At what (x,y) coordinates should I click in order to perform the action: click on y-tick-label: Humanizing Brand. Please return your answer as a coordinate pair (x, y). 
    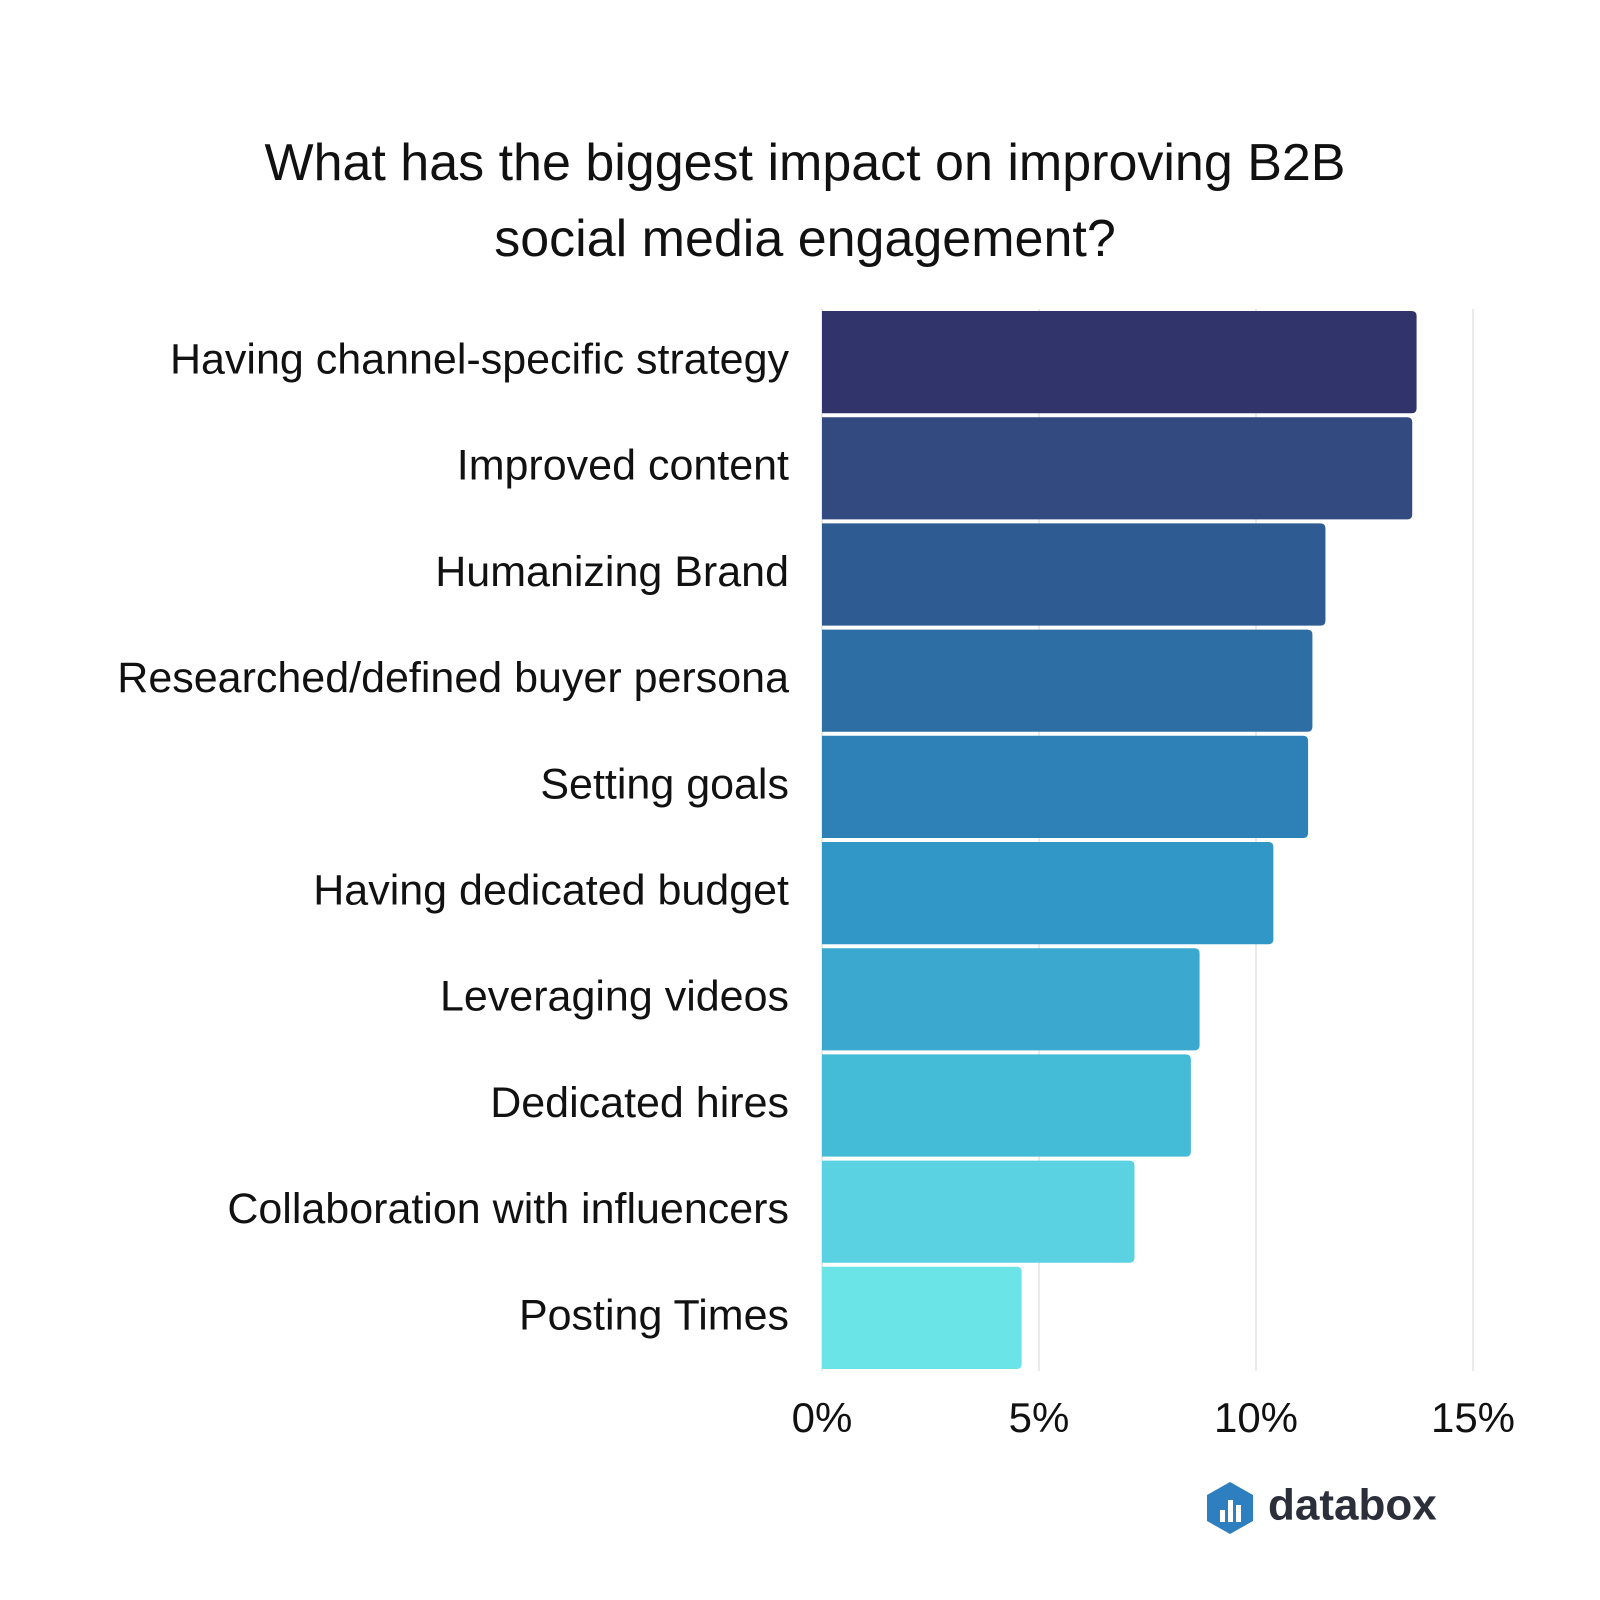
    Looking at the image, I should click on (612, 572).